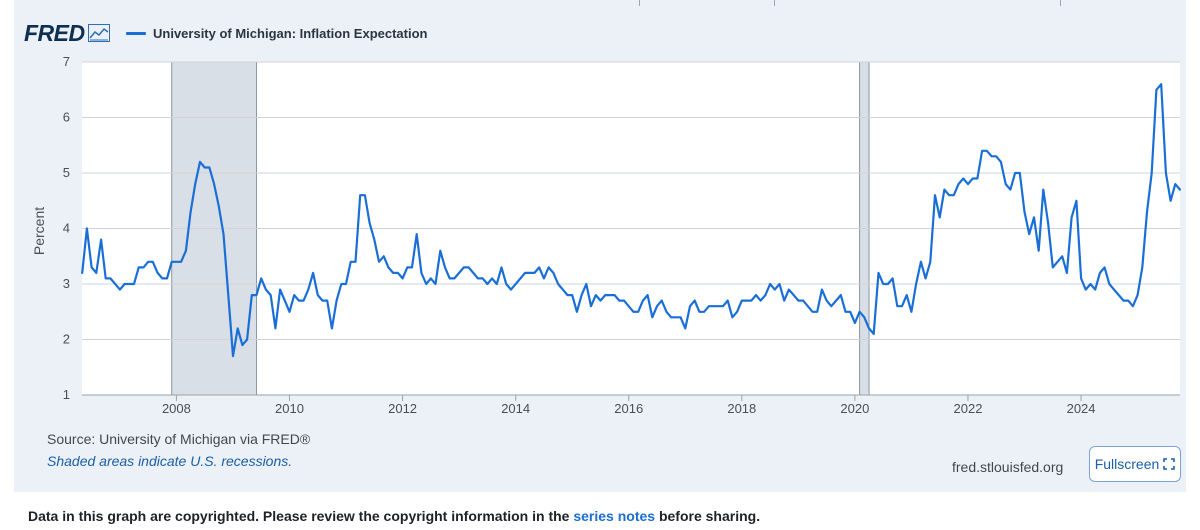 This screenshot has width=1200, height=530. I want to click on y-axis-label: Percent, so click(39, 231).